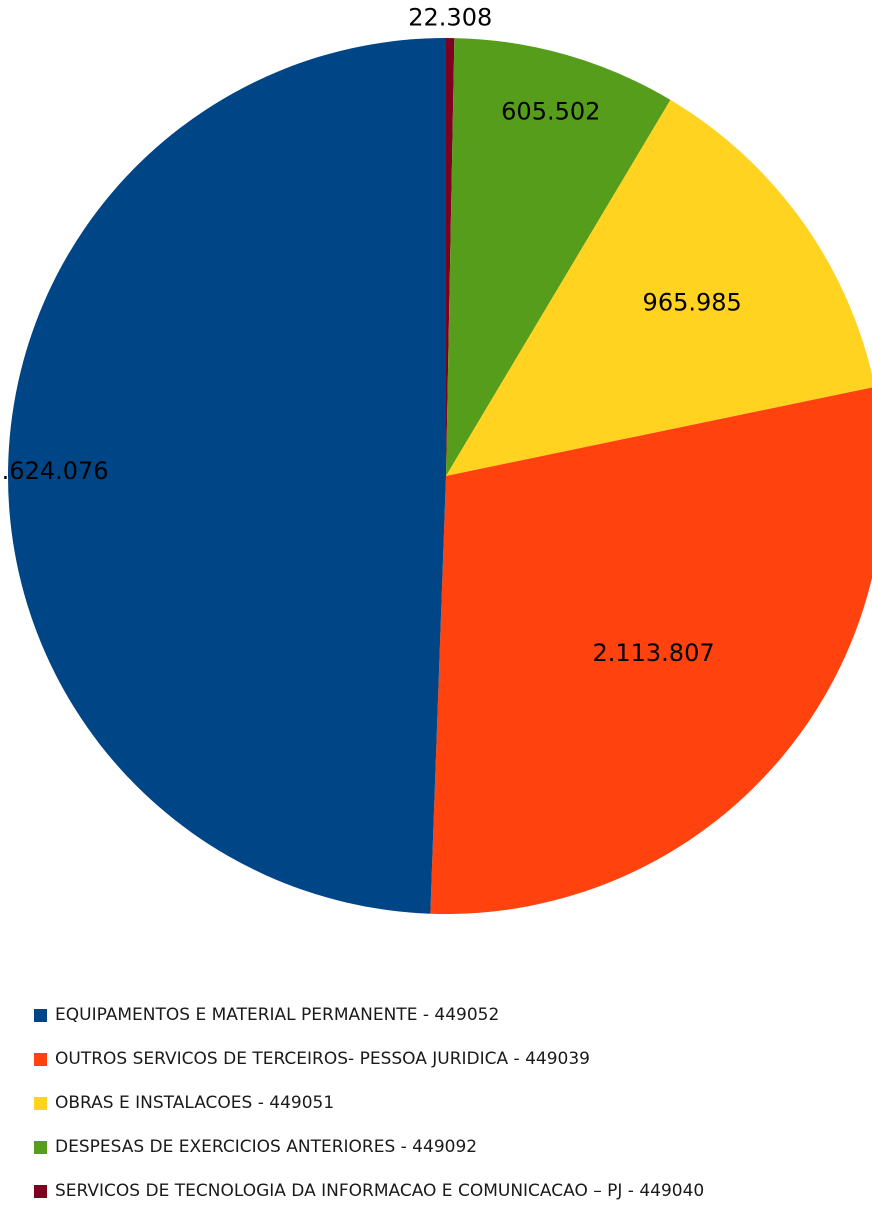 This screenshot has width=872, height=1220. I want to click on slice-value-label-4: 3.624.076, so click(54, 471).